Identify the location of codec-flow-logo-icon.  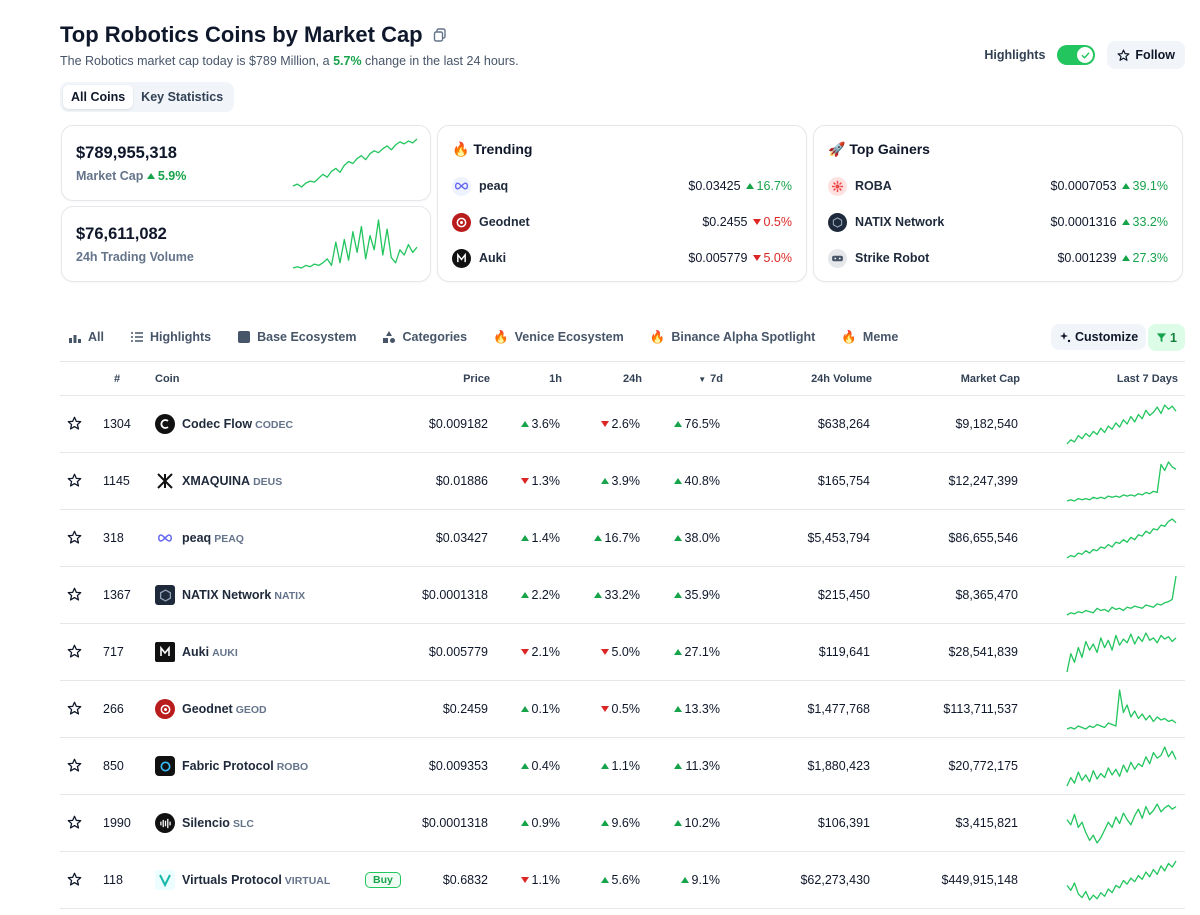
(165, 424).